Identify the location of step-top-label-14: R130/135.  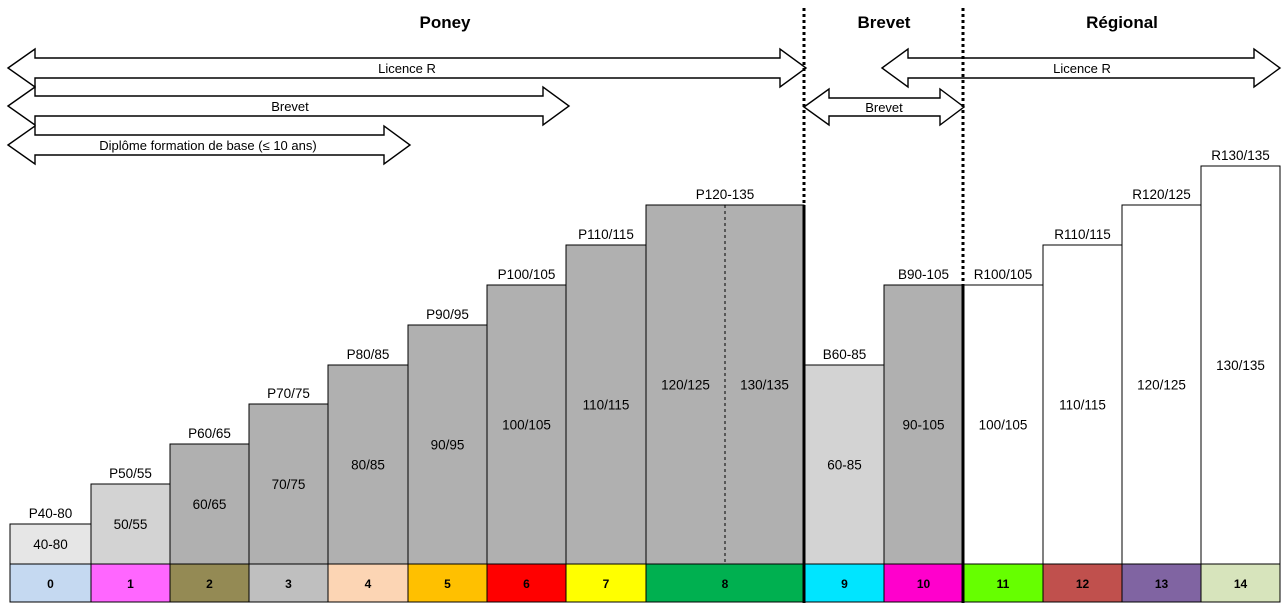
(1240, 155).